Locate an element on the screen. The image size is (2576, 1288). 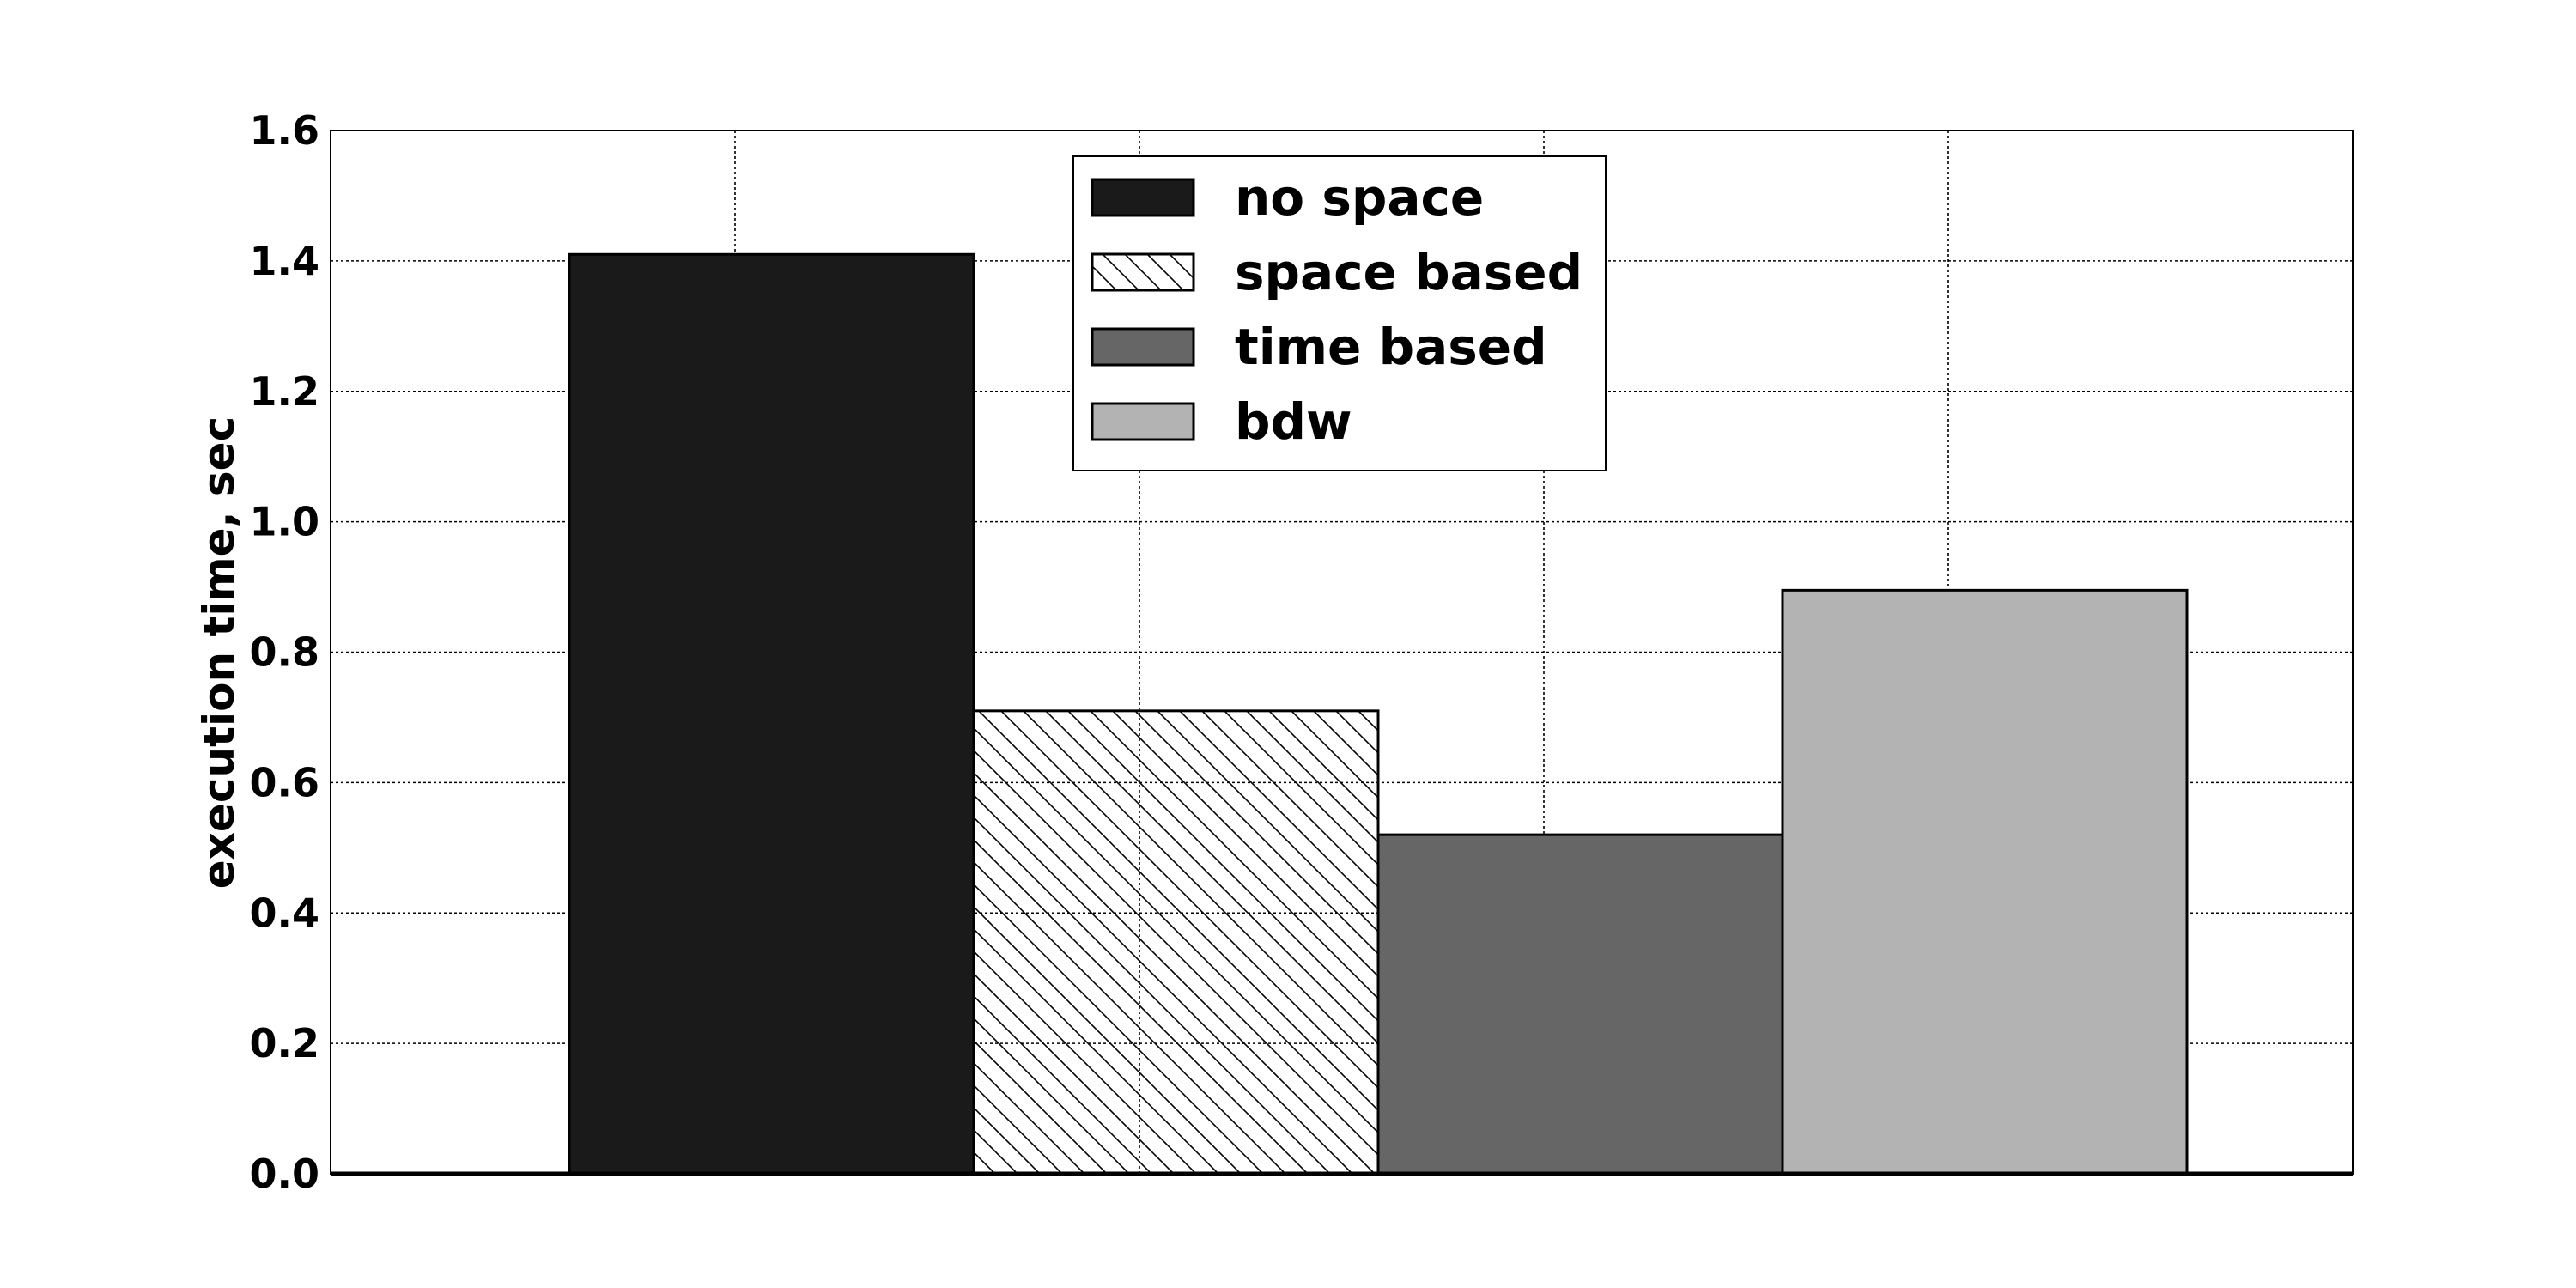
legend: no space space based time based bdw is located at coordinates (1339, 313).